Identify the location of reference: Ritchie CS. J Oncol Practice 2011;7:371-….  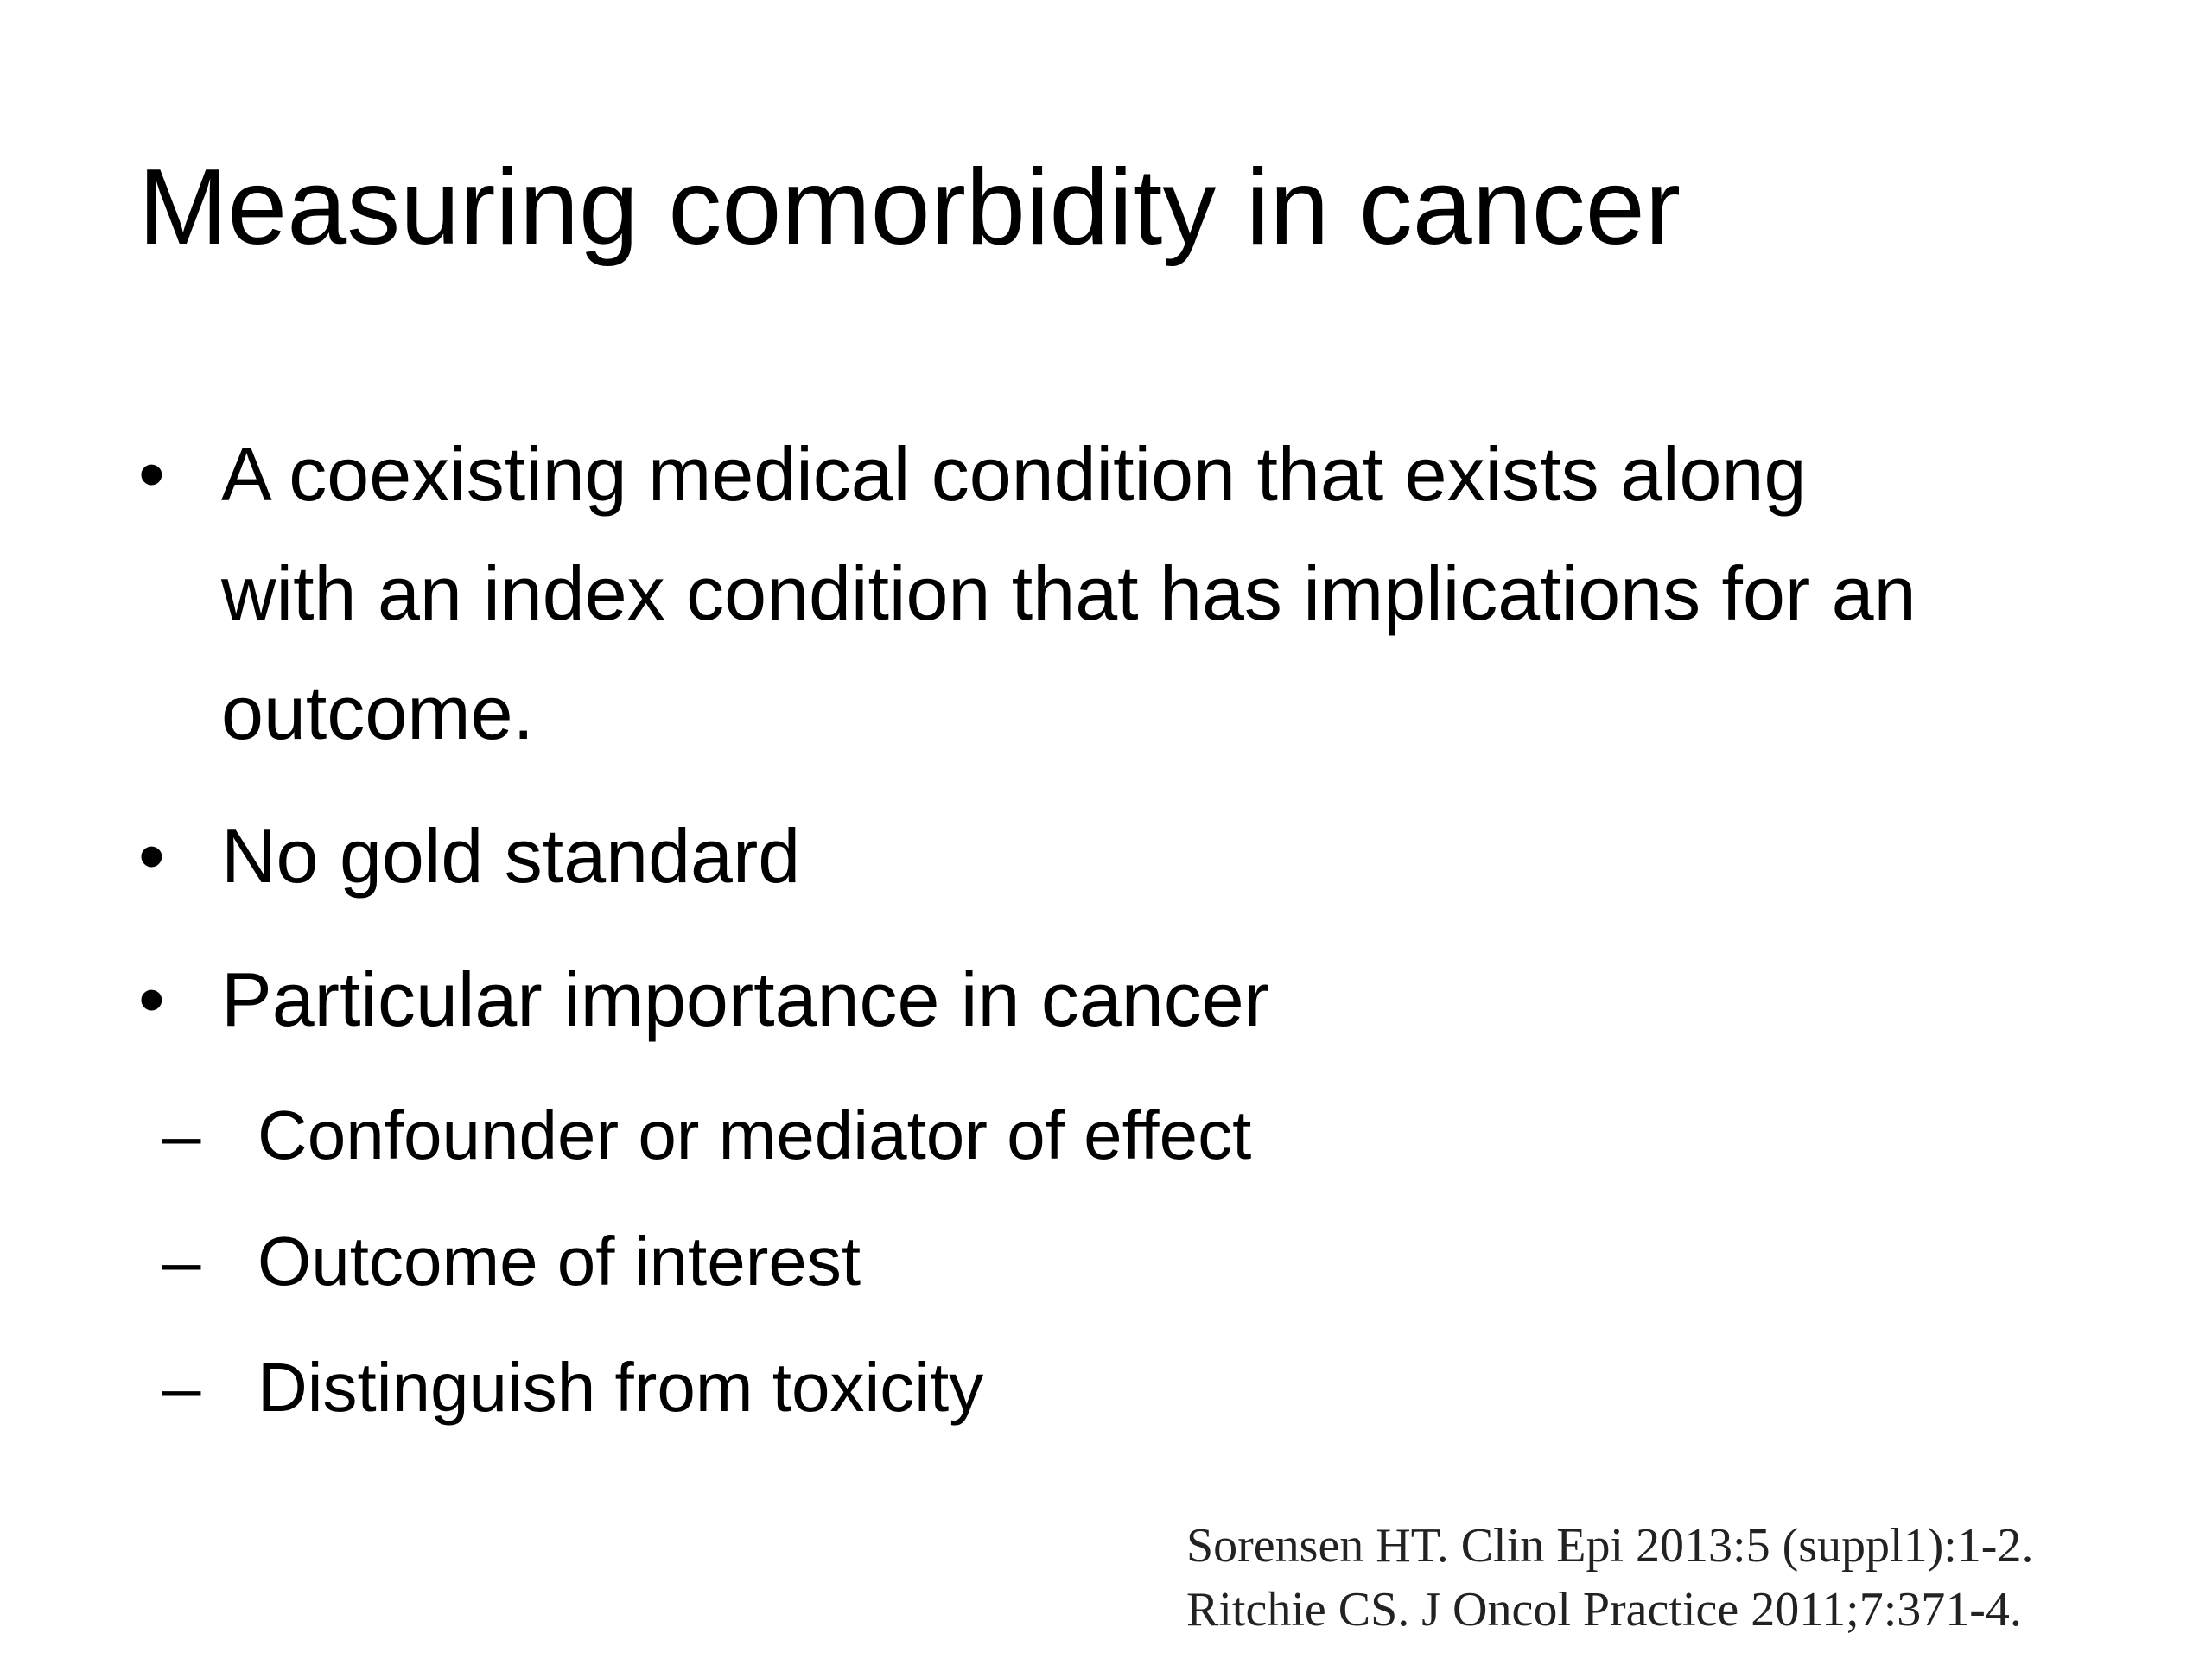
(1604, 1610).